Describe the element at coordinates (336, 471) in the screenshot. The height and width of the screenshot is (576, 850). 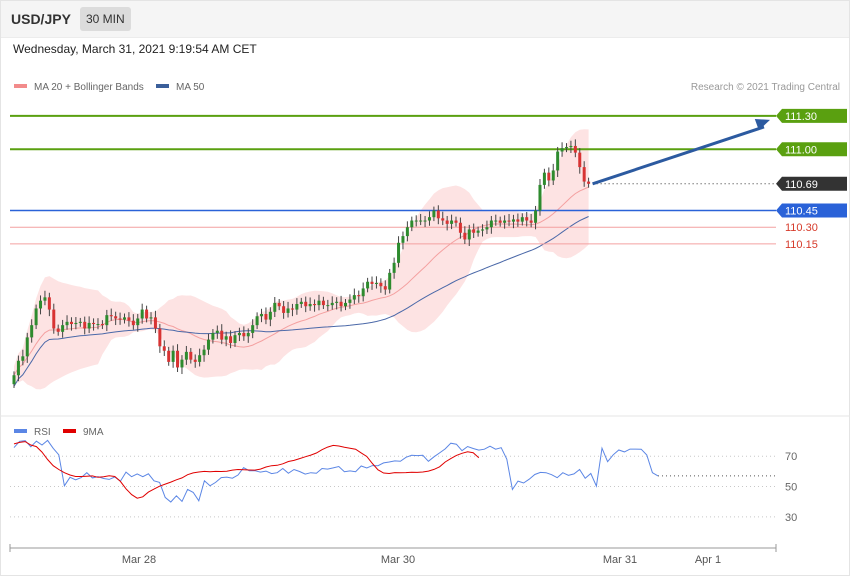
I see `rsi-line` at that location.